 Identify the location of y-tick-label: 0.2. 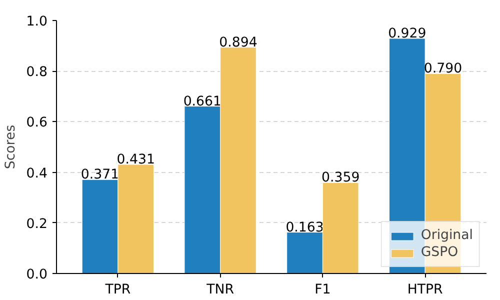
(37, 224).